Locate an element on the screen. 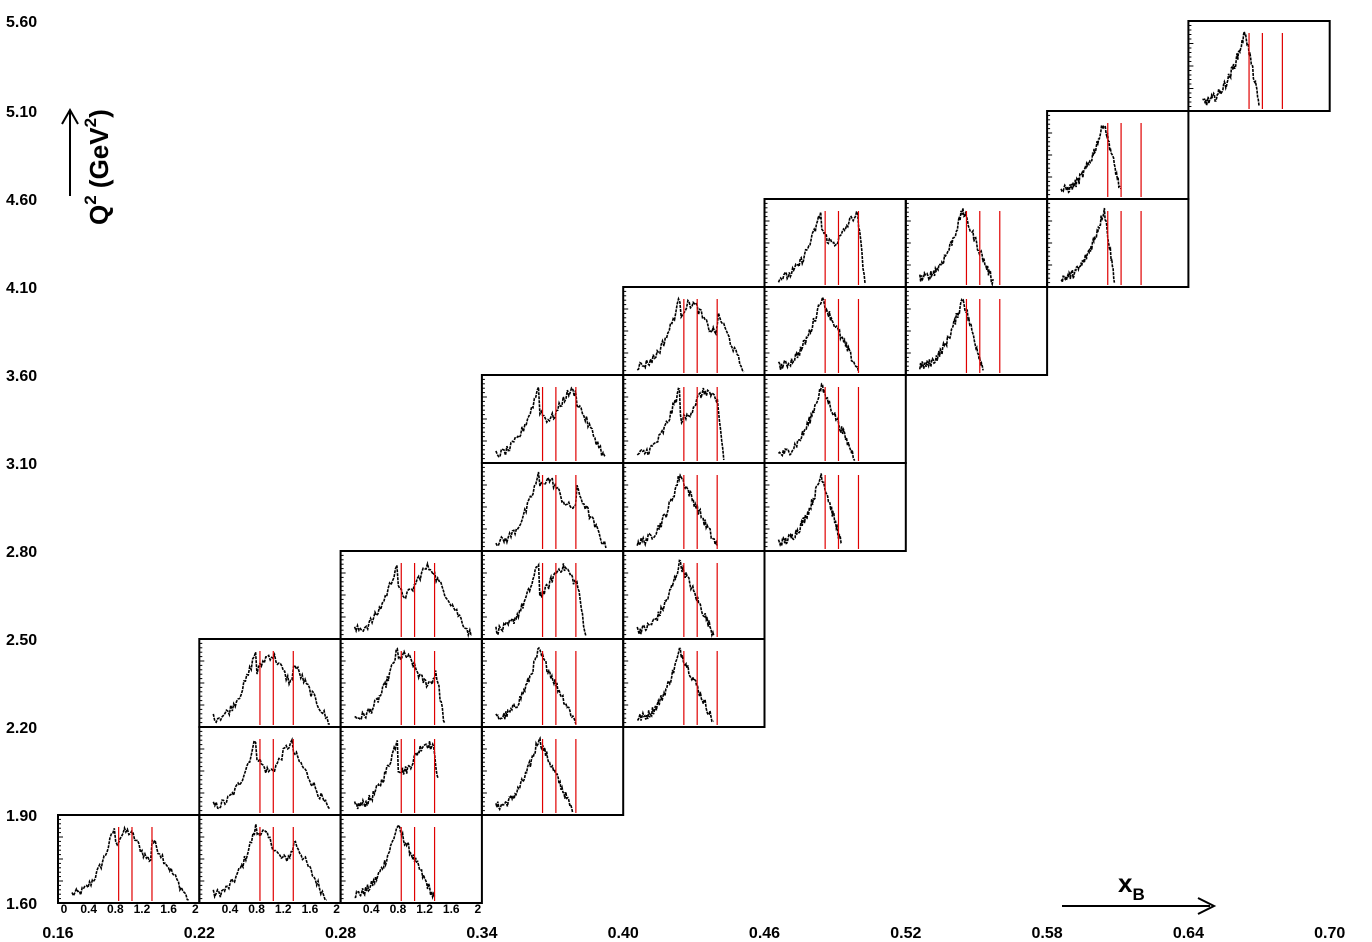 The height and width of the screenshot is (942, 1372). y-axis-title: Q2 (GeV2) is located at coordinates (97, 167).